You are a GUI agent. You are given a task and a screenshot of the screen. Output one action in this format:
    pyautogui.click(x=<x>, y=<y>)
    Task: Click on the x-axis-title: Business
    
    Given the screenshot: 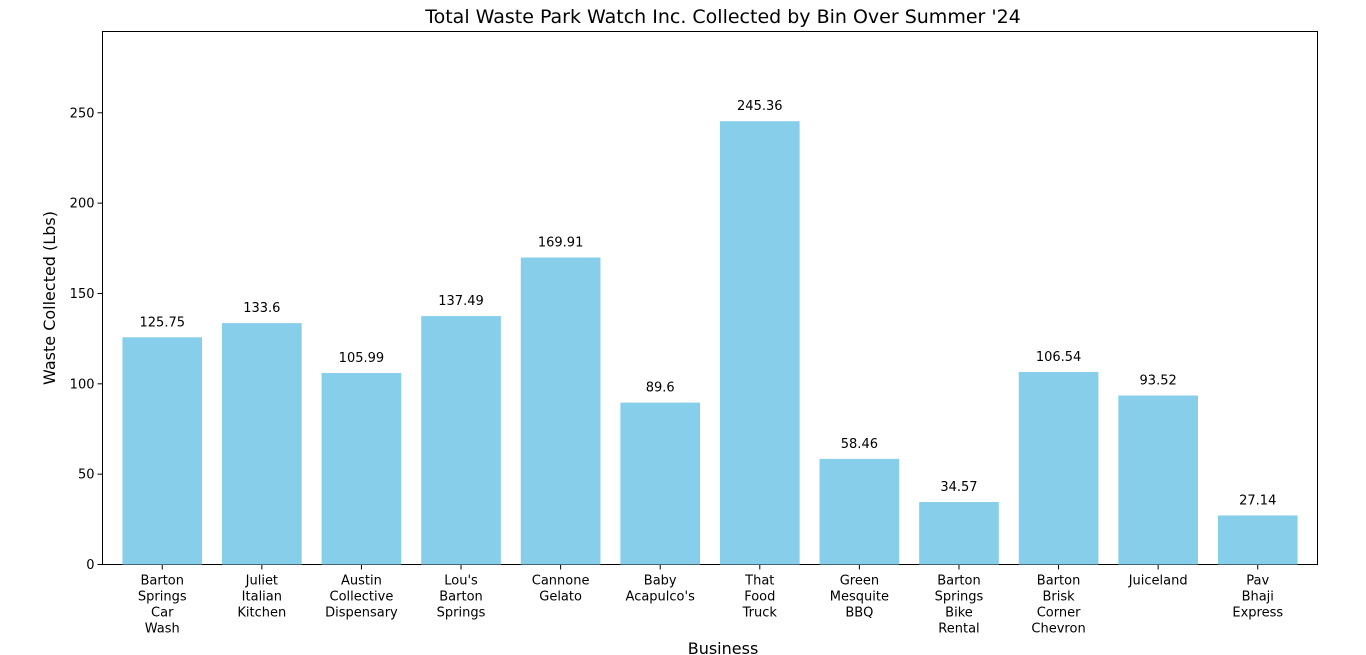 What is the action you would take?
    pyautogui.click(x=723, y=647)
    